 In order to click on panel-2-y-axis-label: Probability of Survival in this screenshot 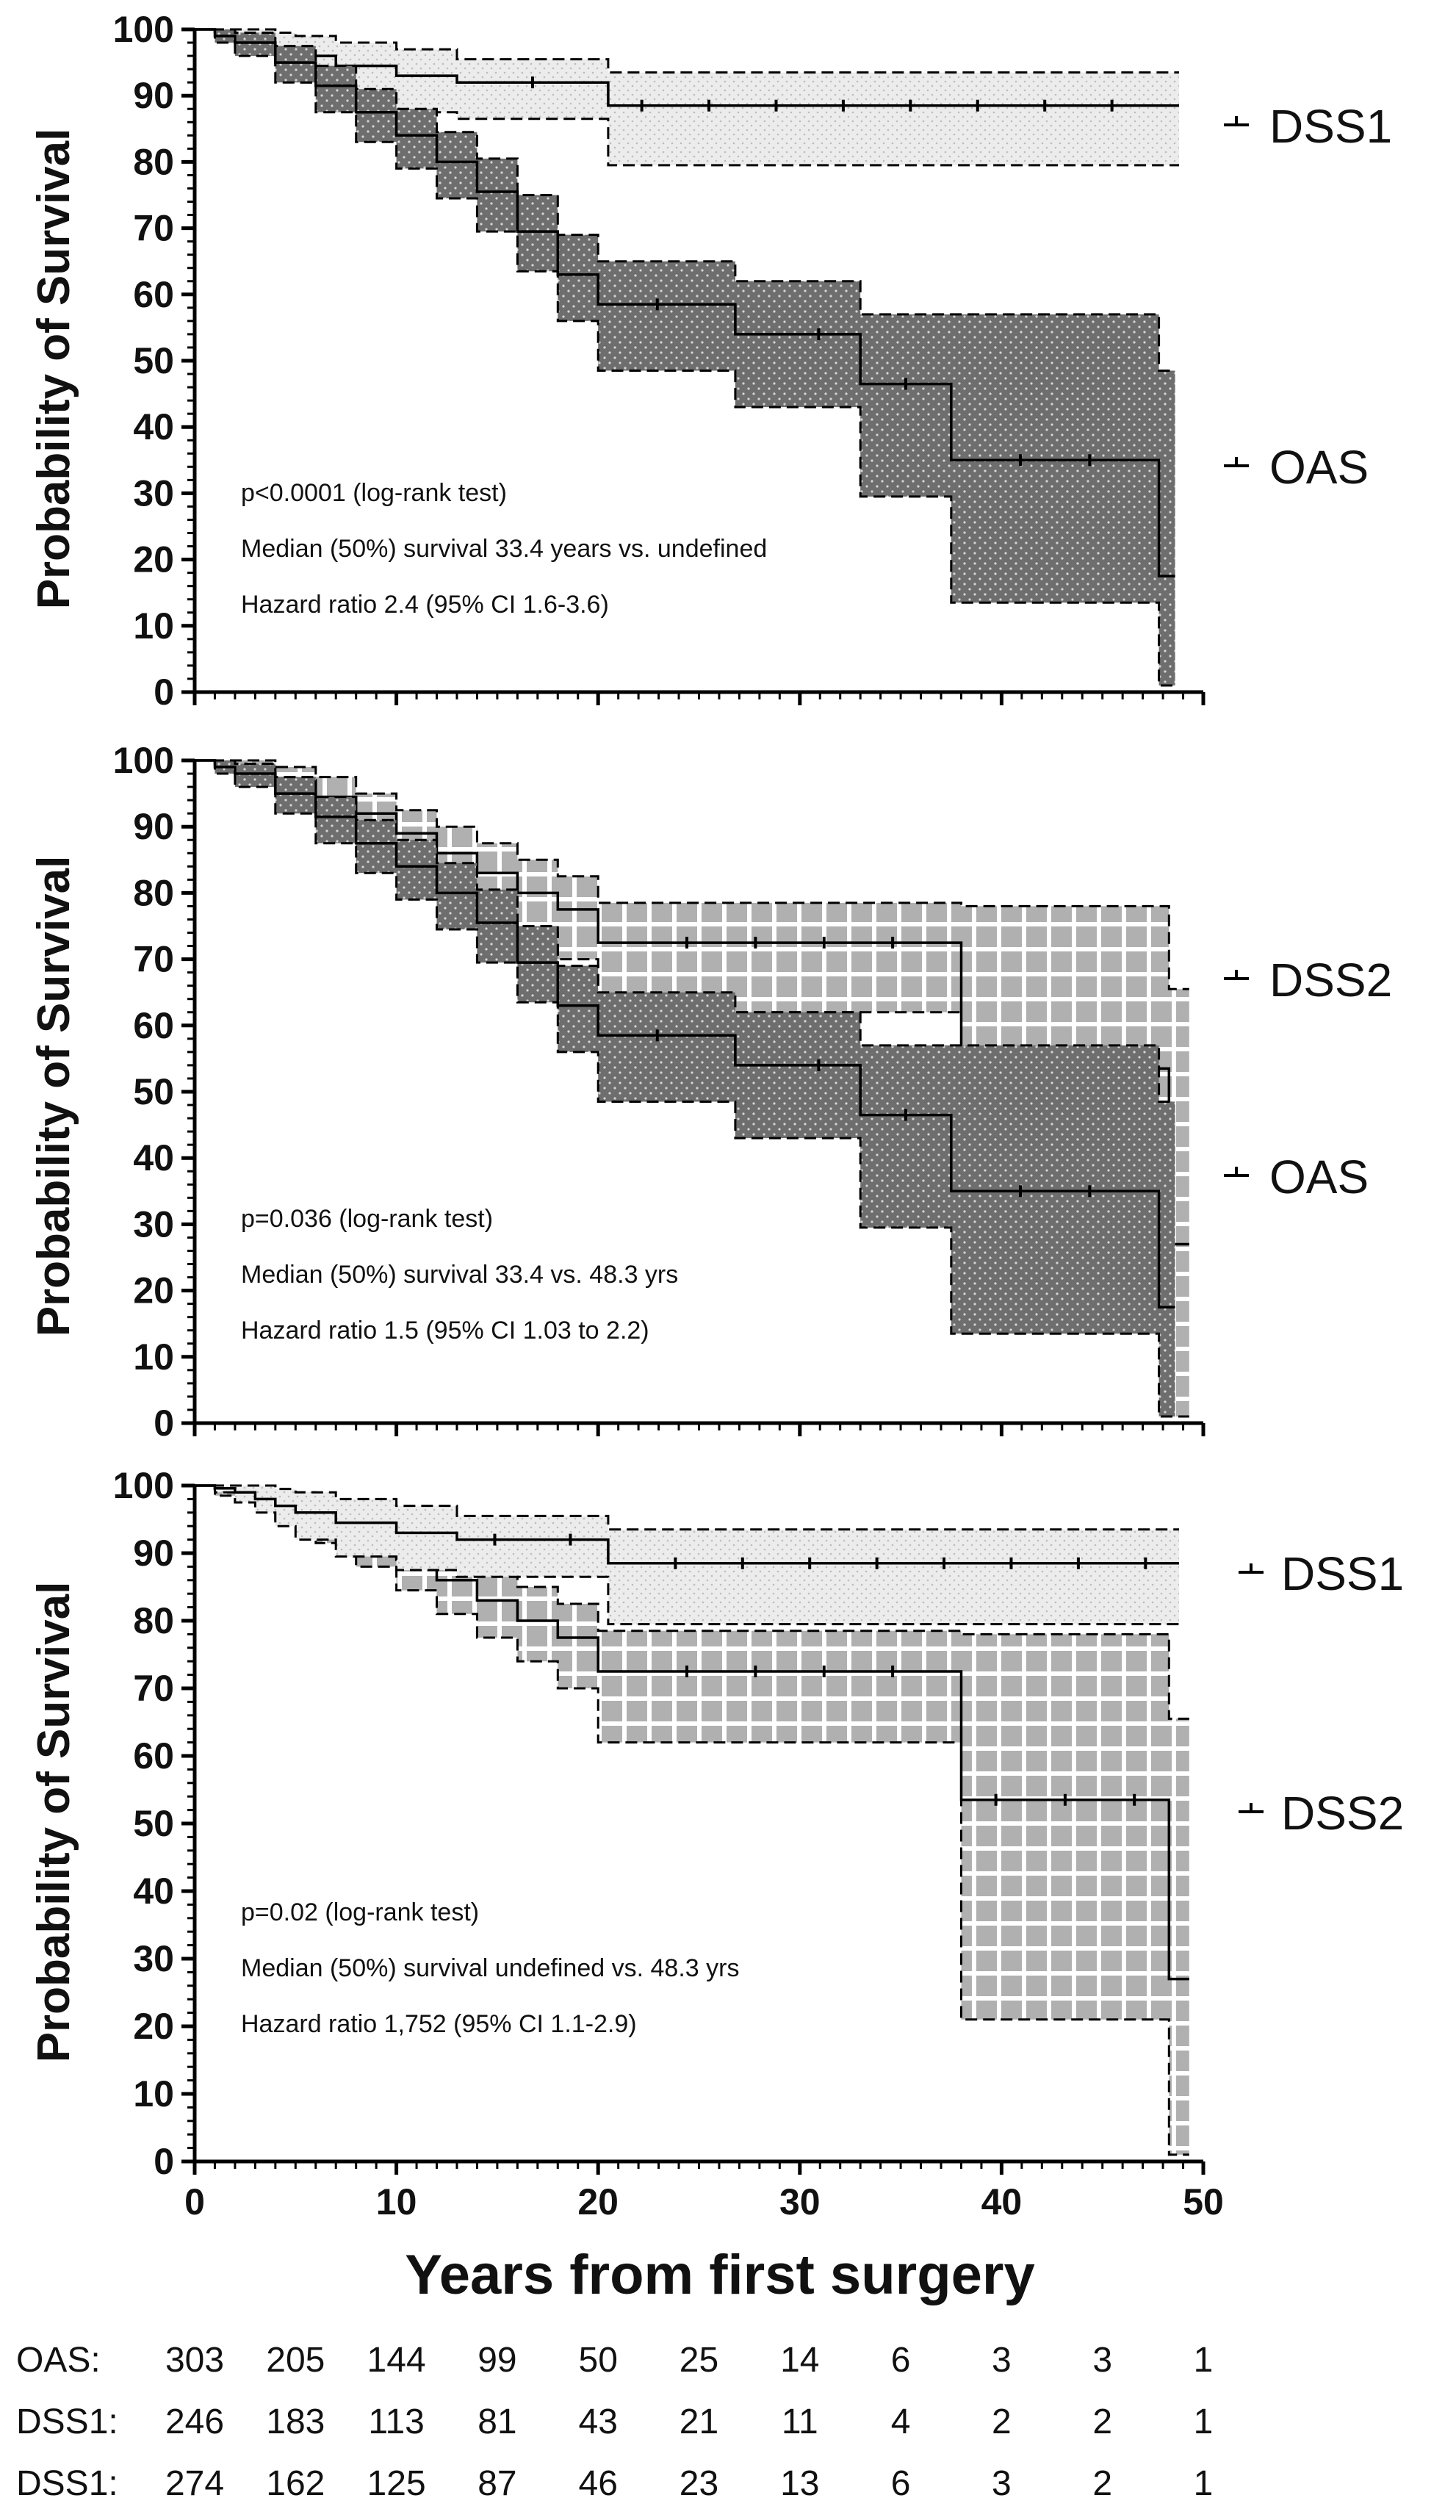, I will do `click(54, 1097)`.